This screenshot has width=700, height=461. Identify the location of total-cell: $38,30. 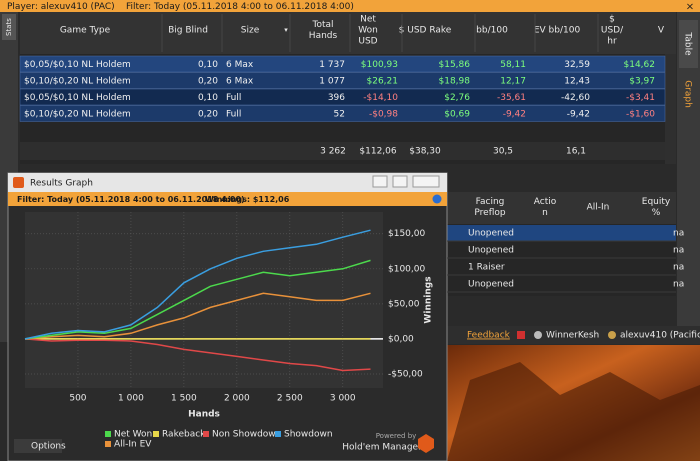
(425, 152).